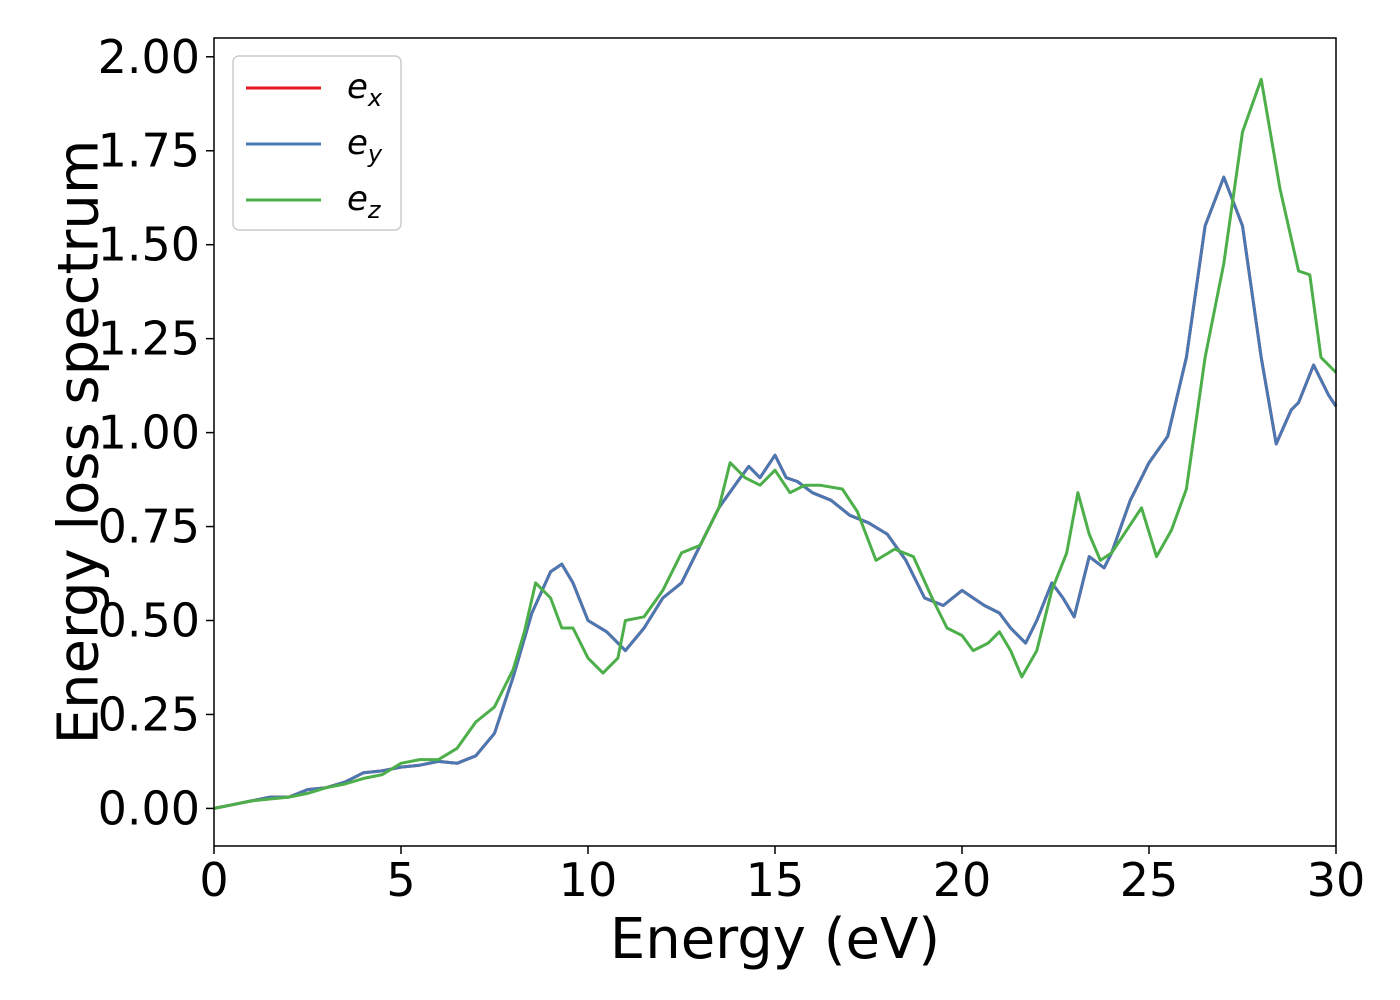 The width and height of the screenshot is (1400, 1000). I want to click on x-tick-label: 25, so click(1149, 880).